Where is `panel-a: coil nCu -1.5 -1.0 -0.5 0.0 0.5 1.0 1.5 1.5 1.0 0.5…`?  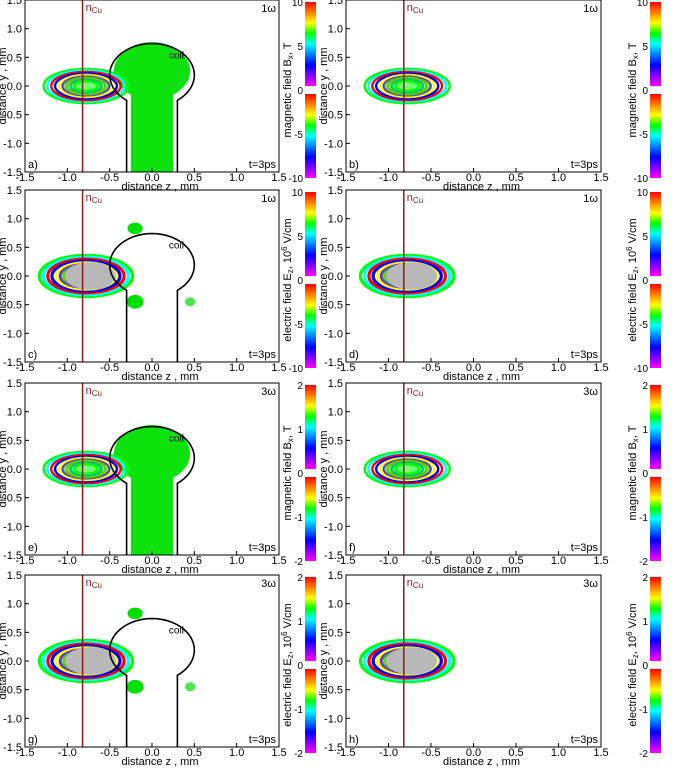
panel-a: coil nCu -1.5 -1.0 -0.5 0.0 0.5 1.0 1.5 1.5 1.0 0.5… is located at coordinates (143, 96).